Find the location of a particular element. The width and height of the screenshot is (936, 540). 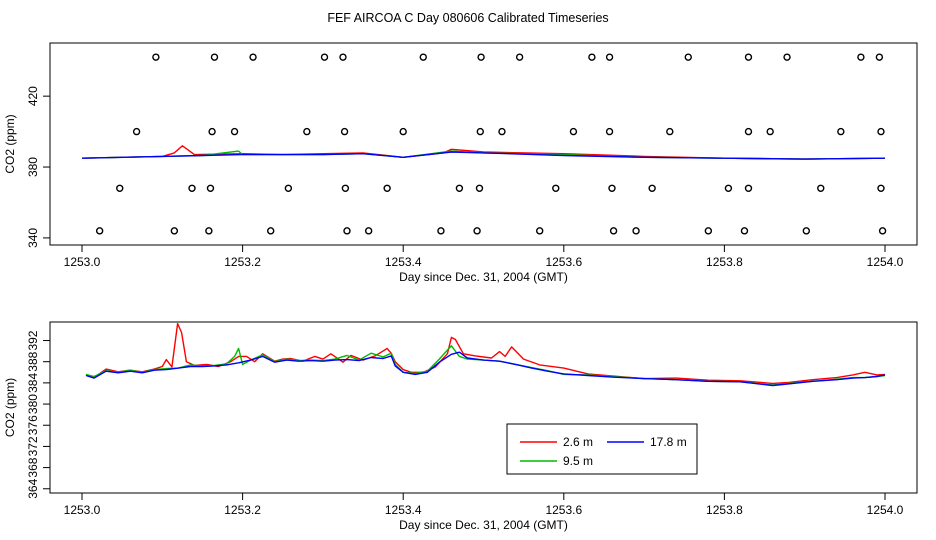

y-tick-label: 340 is located at coordinates (33, 238).